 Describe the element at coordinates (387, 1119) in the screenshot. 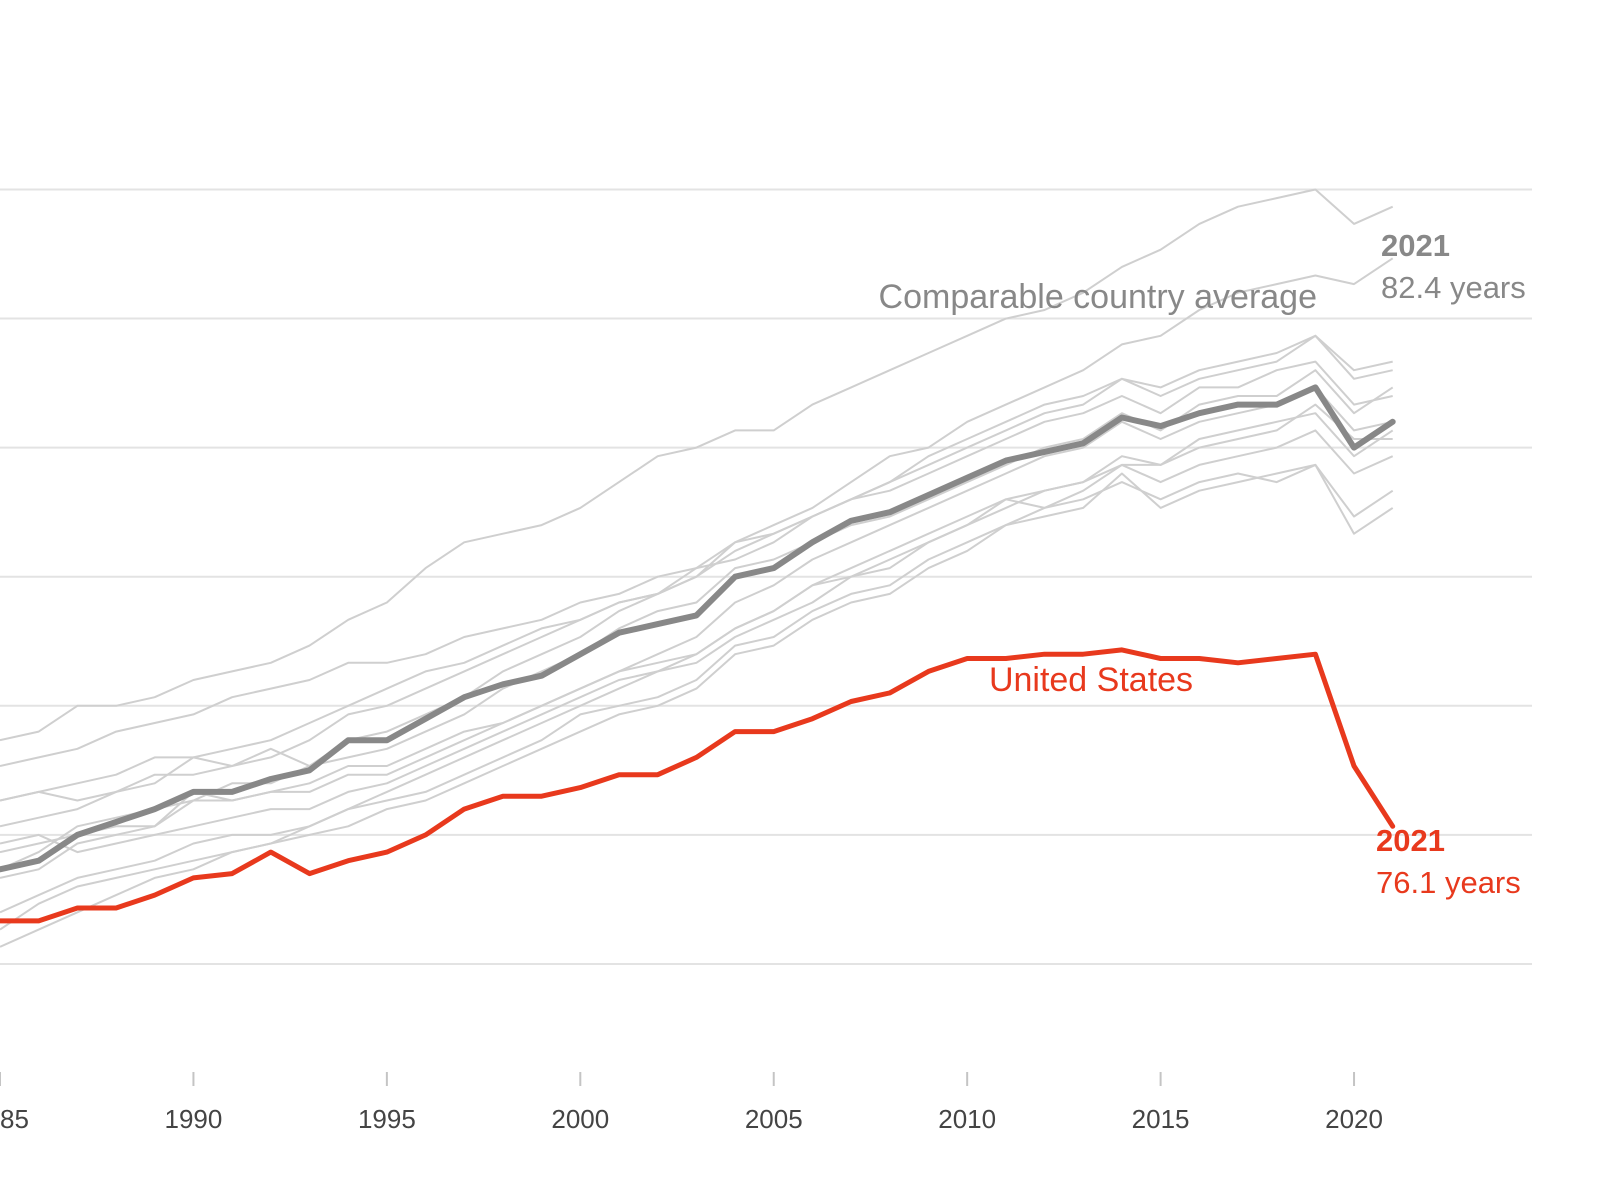

I see `x-tick-label-1995: 1995` at that location.